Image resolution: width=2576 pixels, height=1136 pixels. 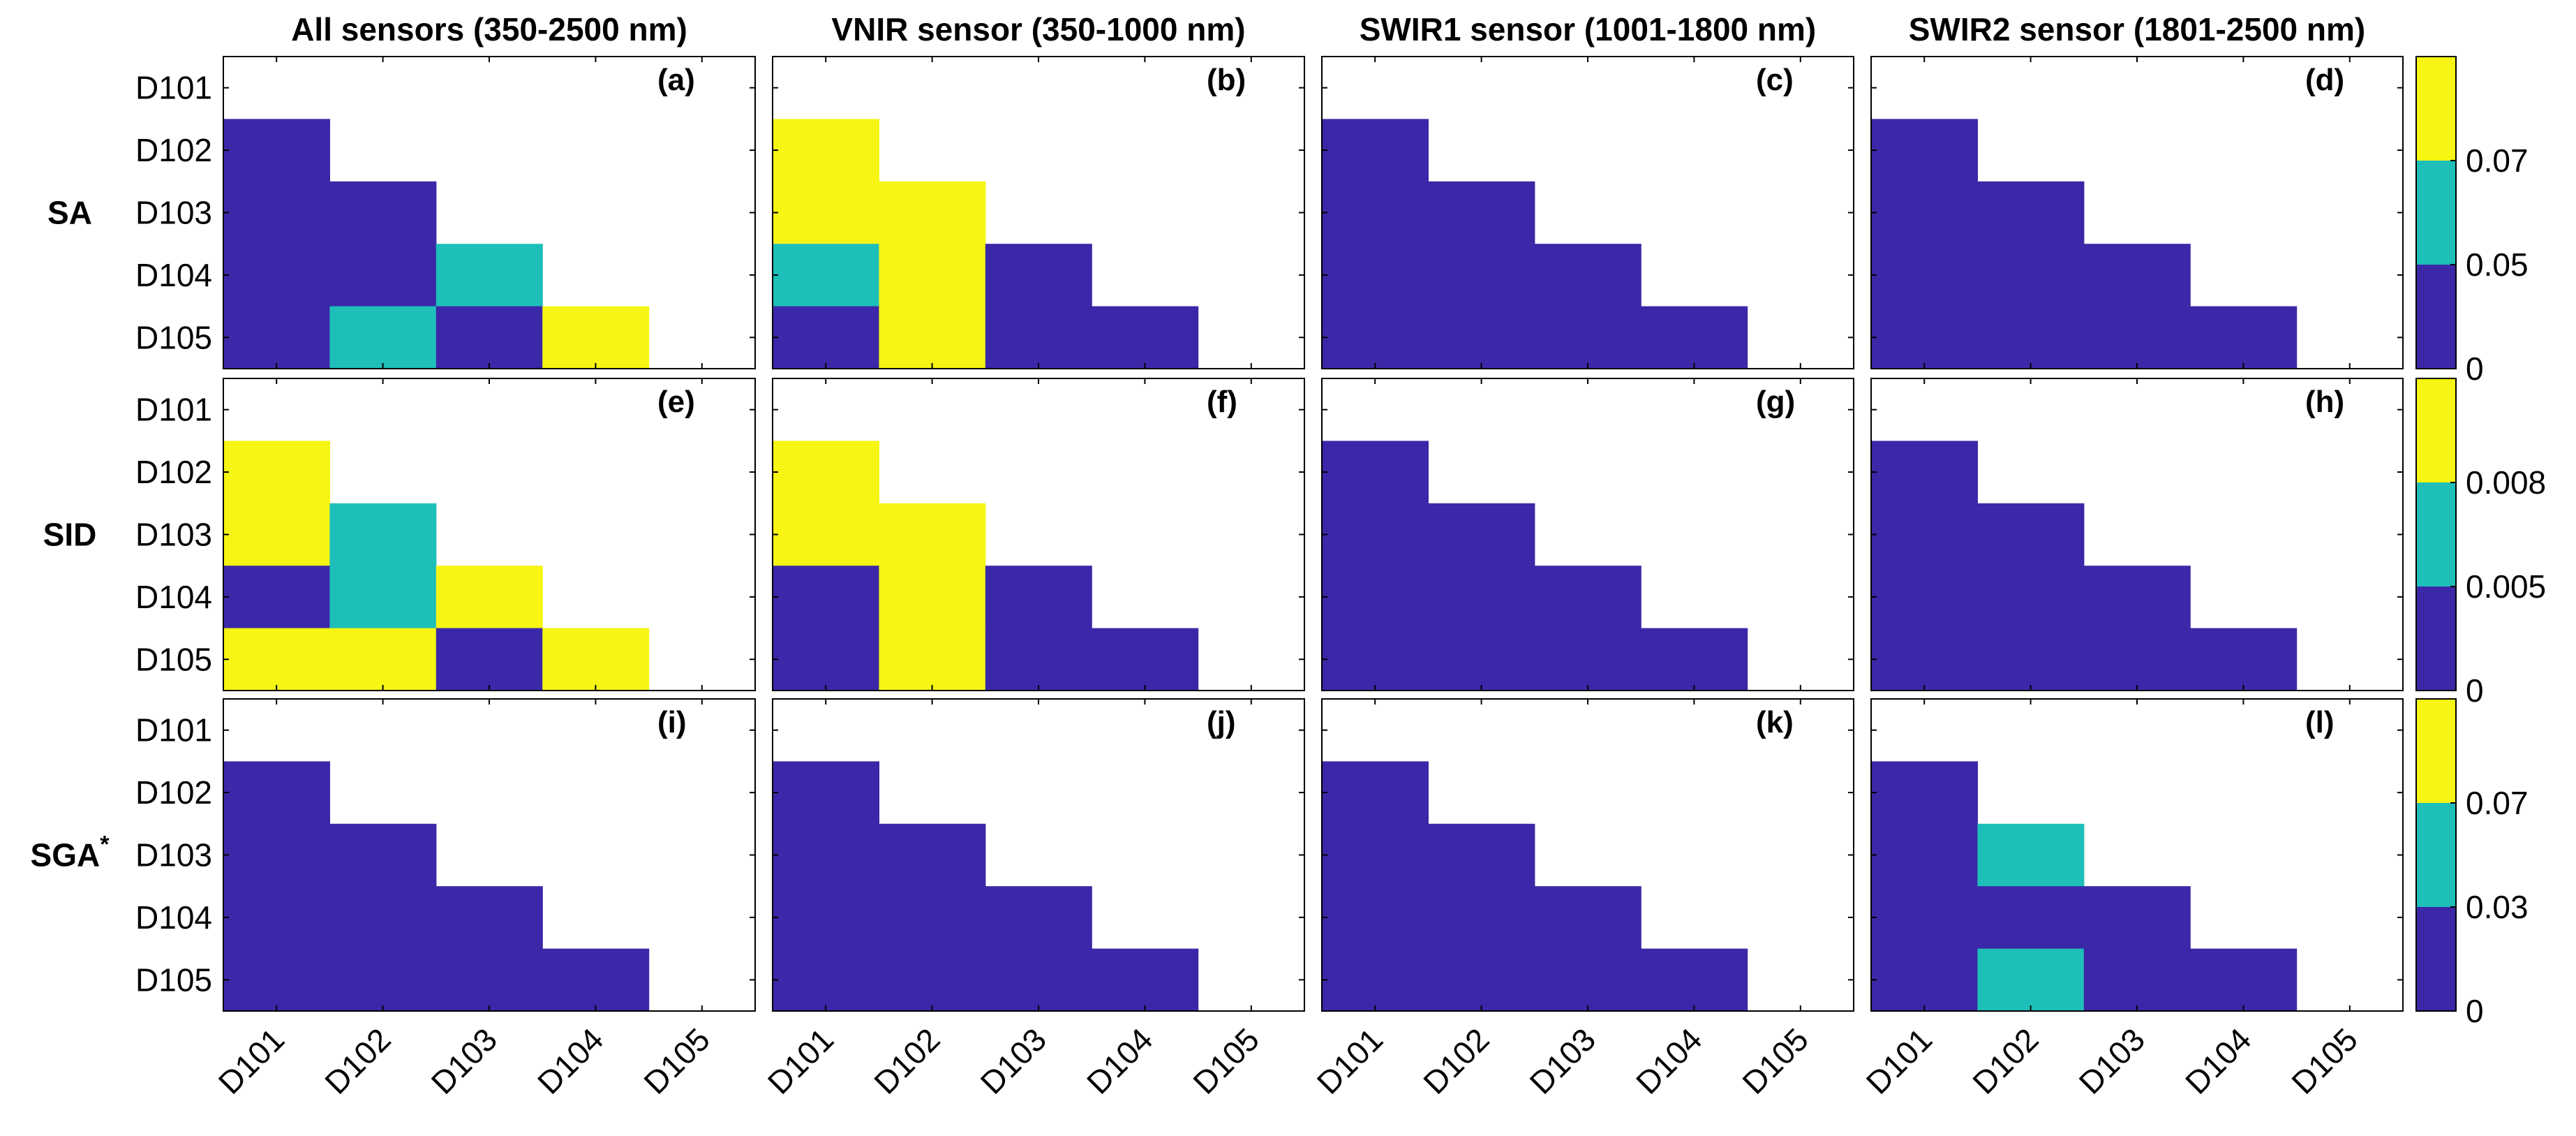 I want to click on colorbar-tick-label: 0, so click(x=2475, y=691).